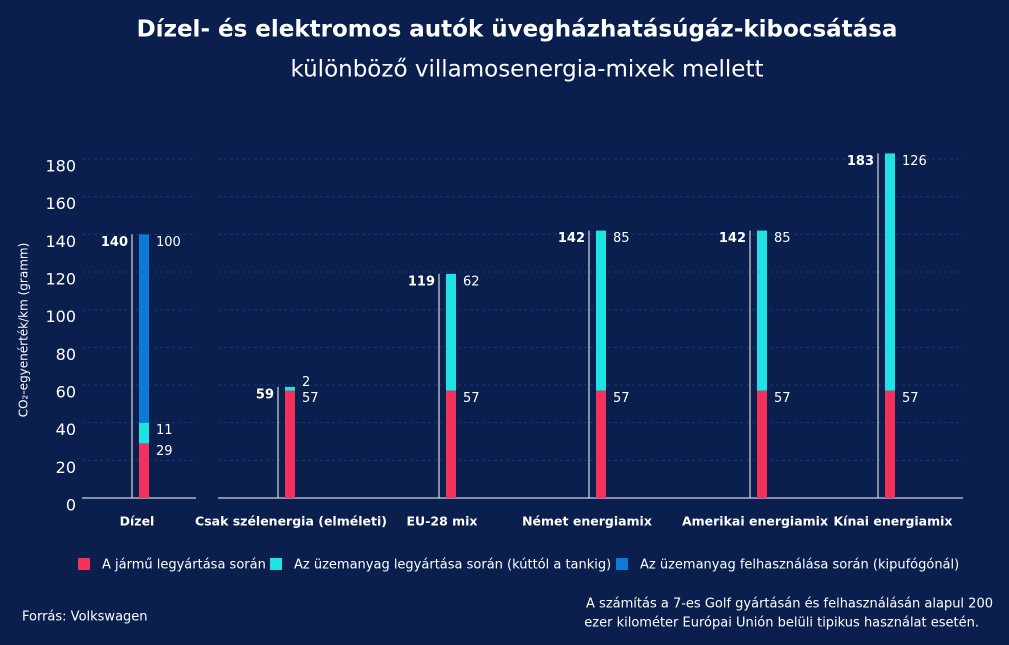 This screenshot has width=1009, height=645. Describe the element at coordinates (471, 281) in the screenshot. I see `data-label: 62` at that location.